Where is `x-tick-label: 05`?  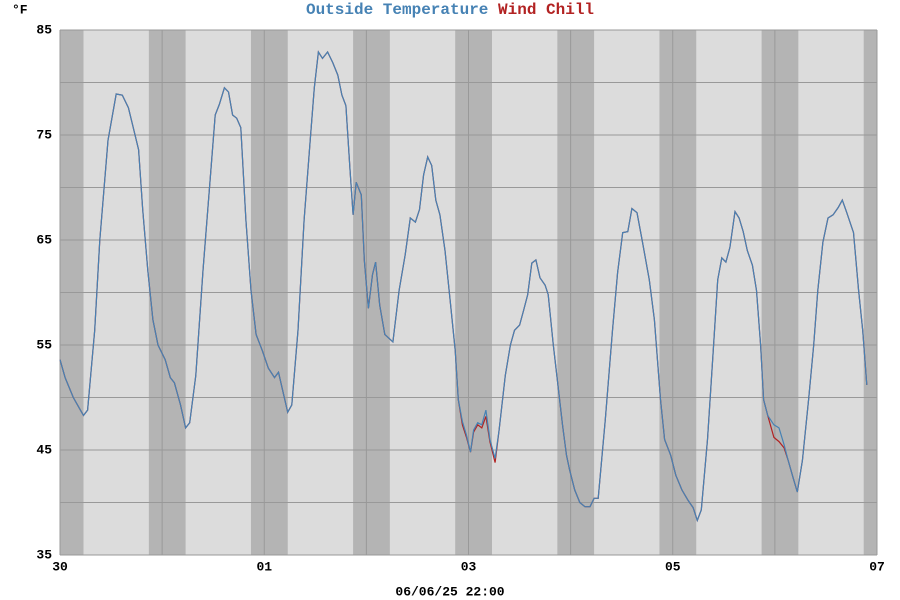 x-tick-label: 05 is located at coordinates (673, 566).